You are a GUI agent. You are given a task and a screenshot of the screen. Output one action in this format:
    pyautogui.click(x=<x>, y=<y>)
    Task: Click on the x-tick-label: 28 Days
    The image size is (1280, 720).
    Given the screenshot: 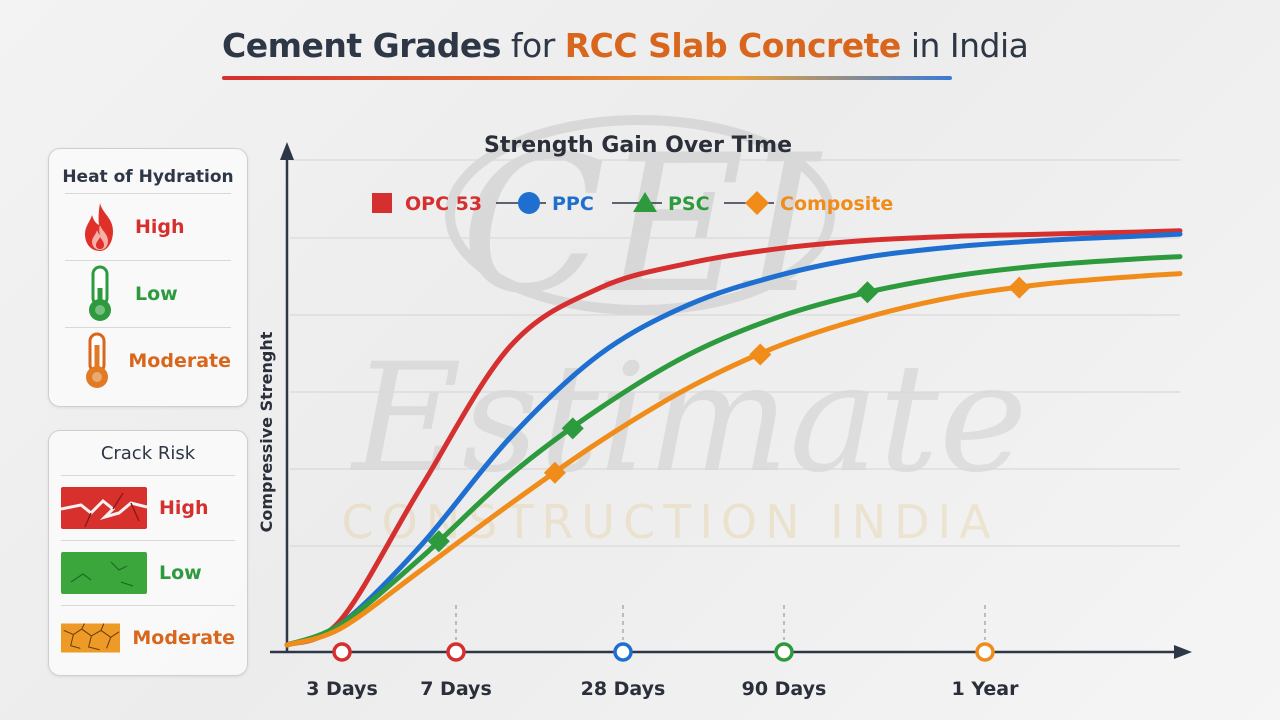 What is the action you would take?
    pyautogui.click(x=623, y=689)
    